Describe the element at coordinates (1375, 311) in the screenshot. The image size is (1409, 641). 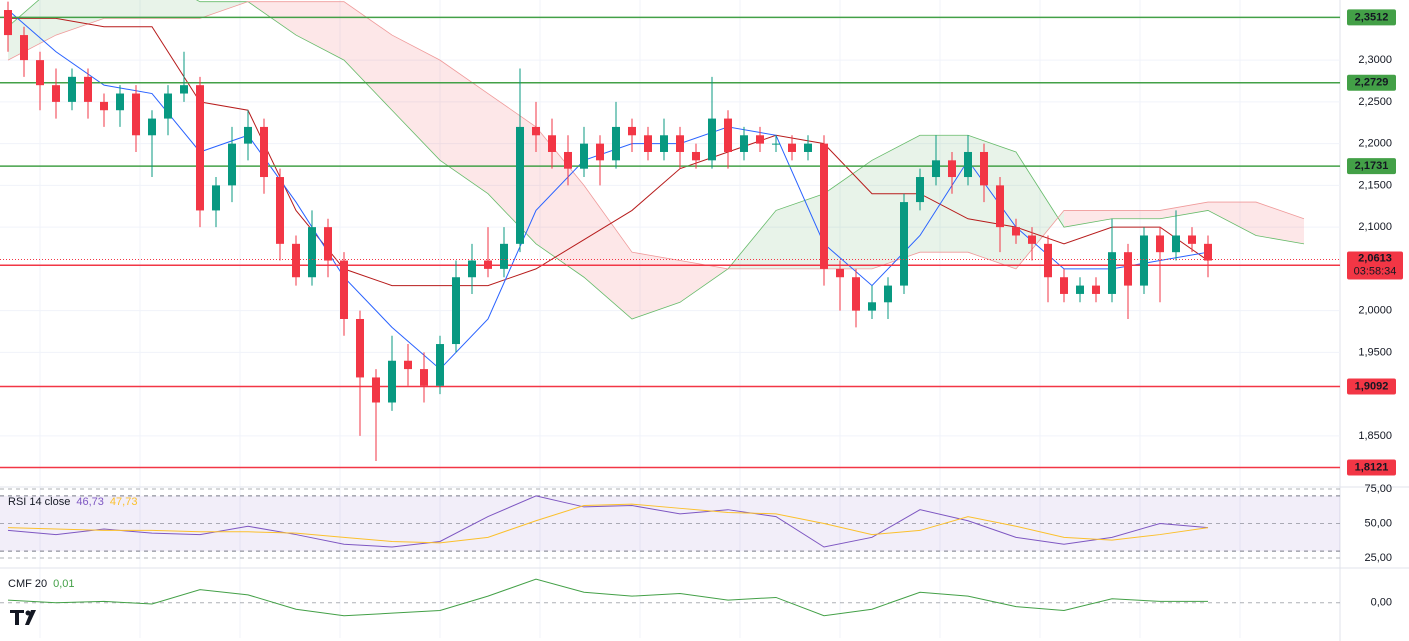
I see `y-tick-label: 2,0000` at that location.